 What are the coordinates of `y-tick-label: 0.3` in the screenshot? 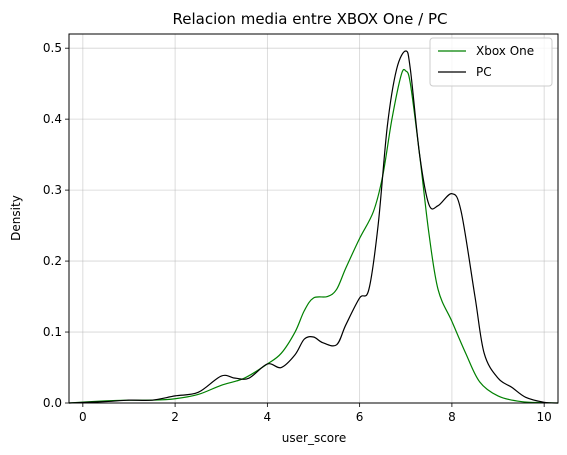 It's located at (52, 190).